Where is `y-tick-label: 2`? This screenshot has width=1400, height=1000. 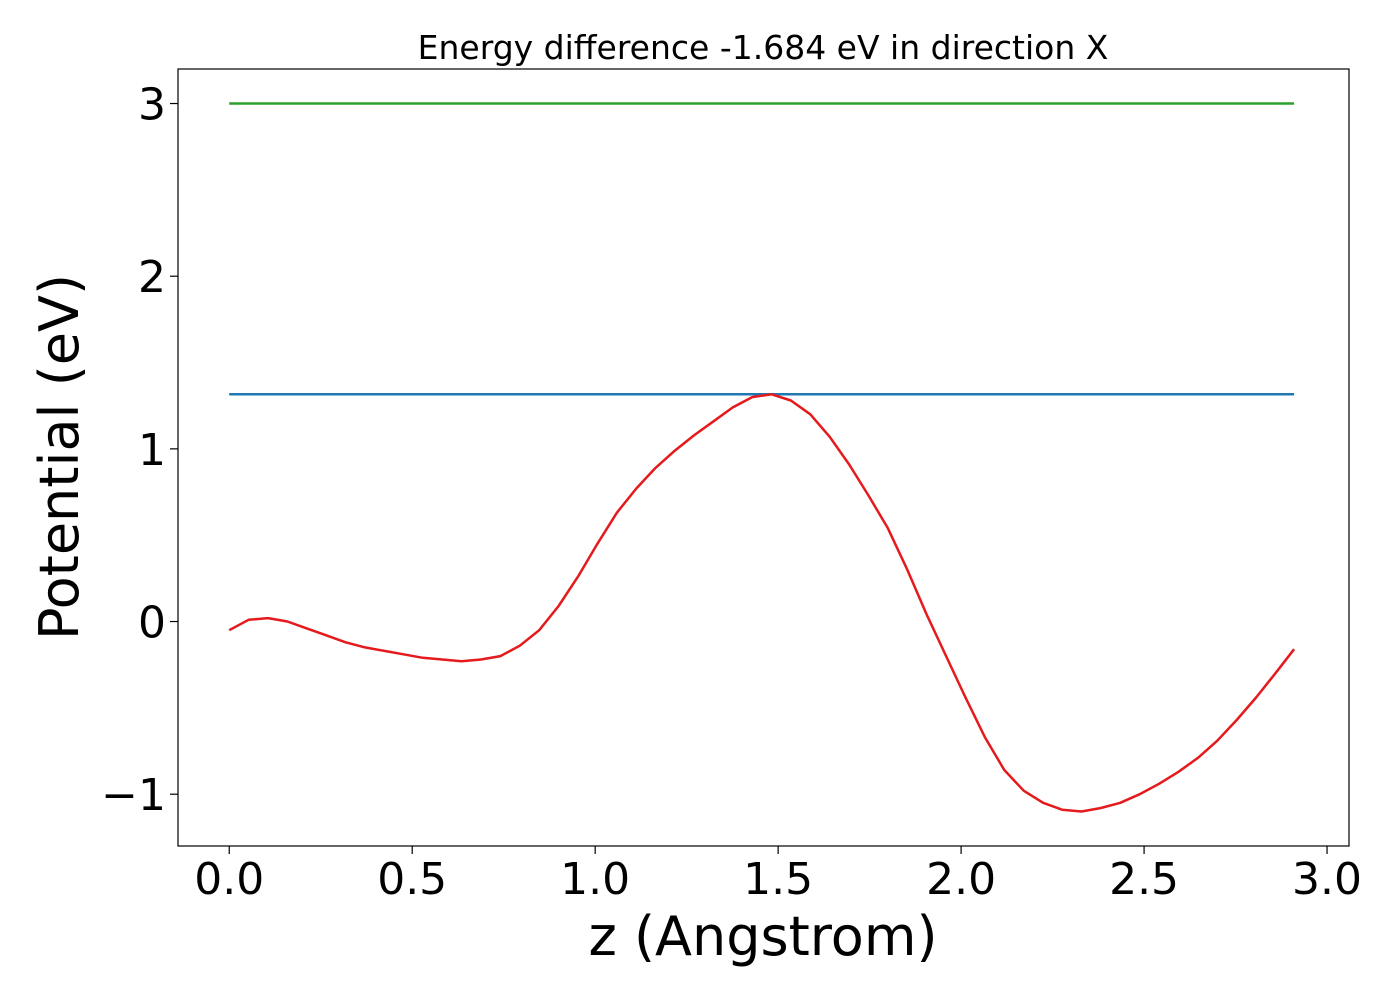
y-tick-label: 2 is located at coordinates (152, 277).